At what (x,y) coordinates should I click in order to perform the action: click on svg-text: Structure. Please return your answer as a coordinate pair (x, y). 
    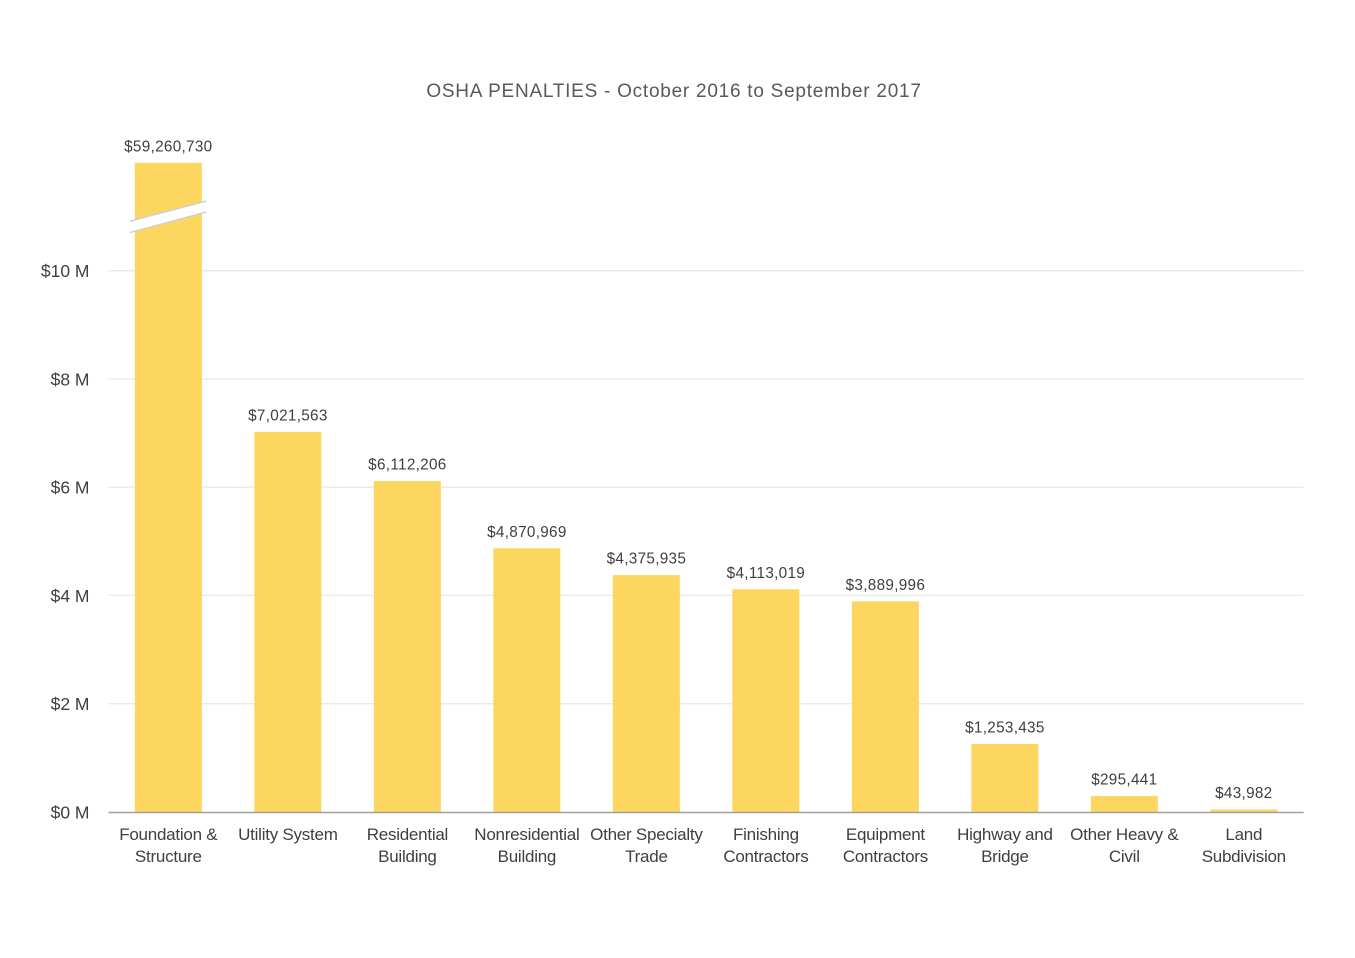
    Looking at the image, I should click on (168, 856).